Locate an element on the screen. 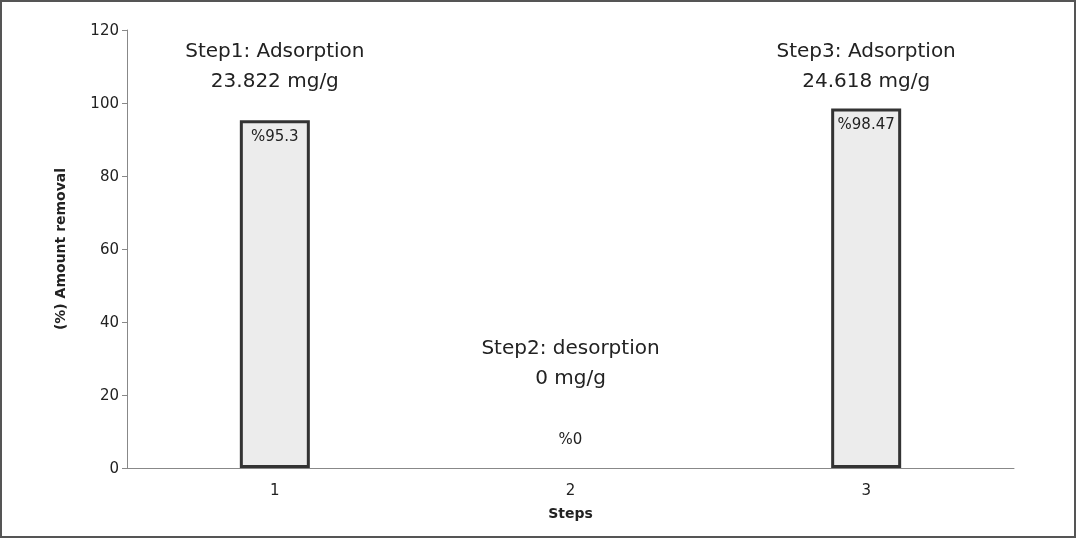  y-tick-label: 80 is located at coordinates (109, 176).